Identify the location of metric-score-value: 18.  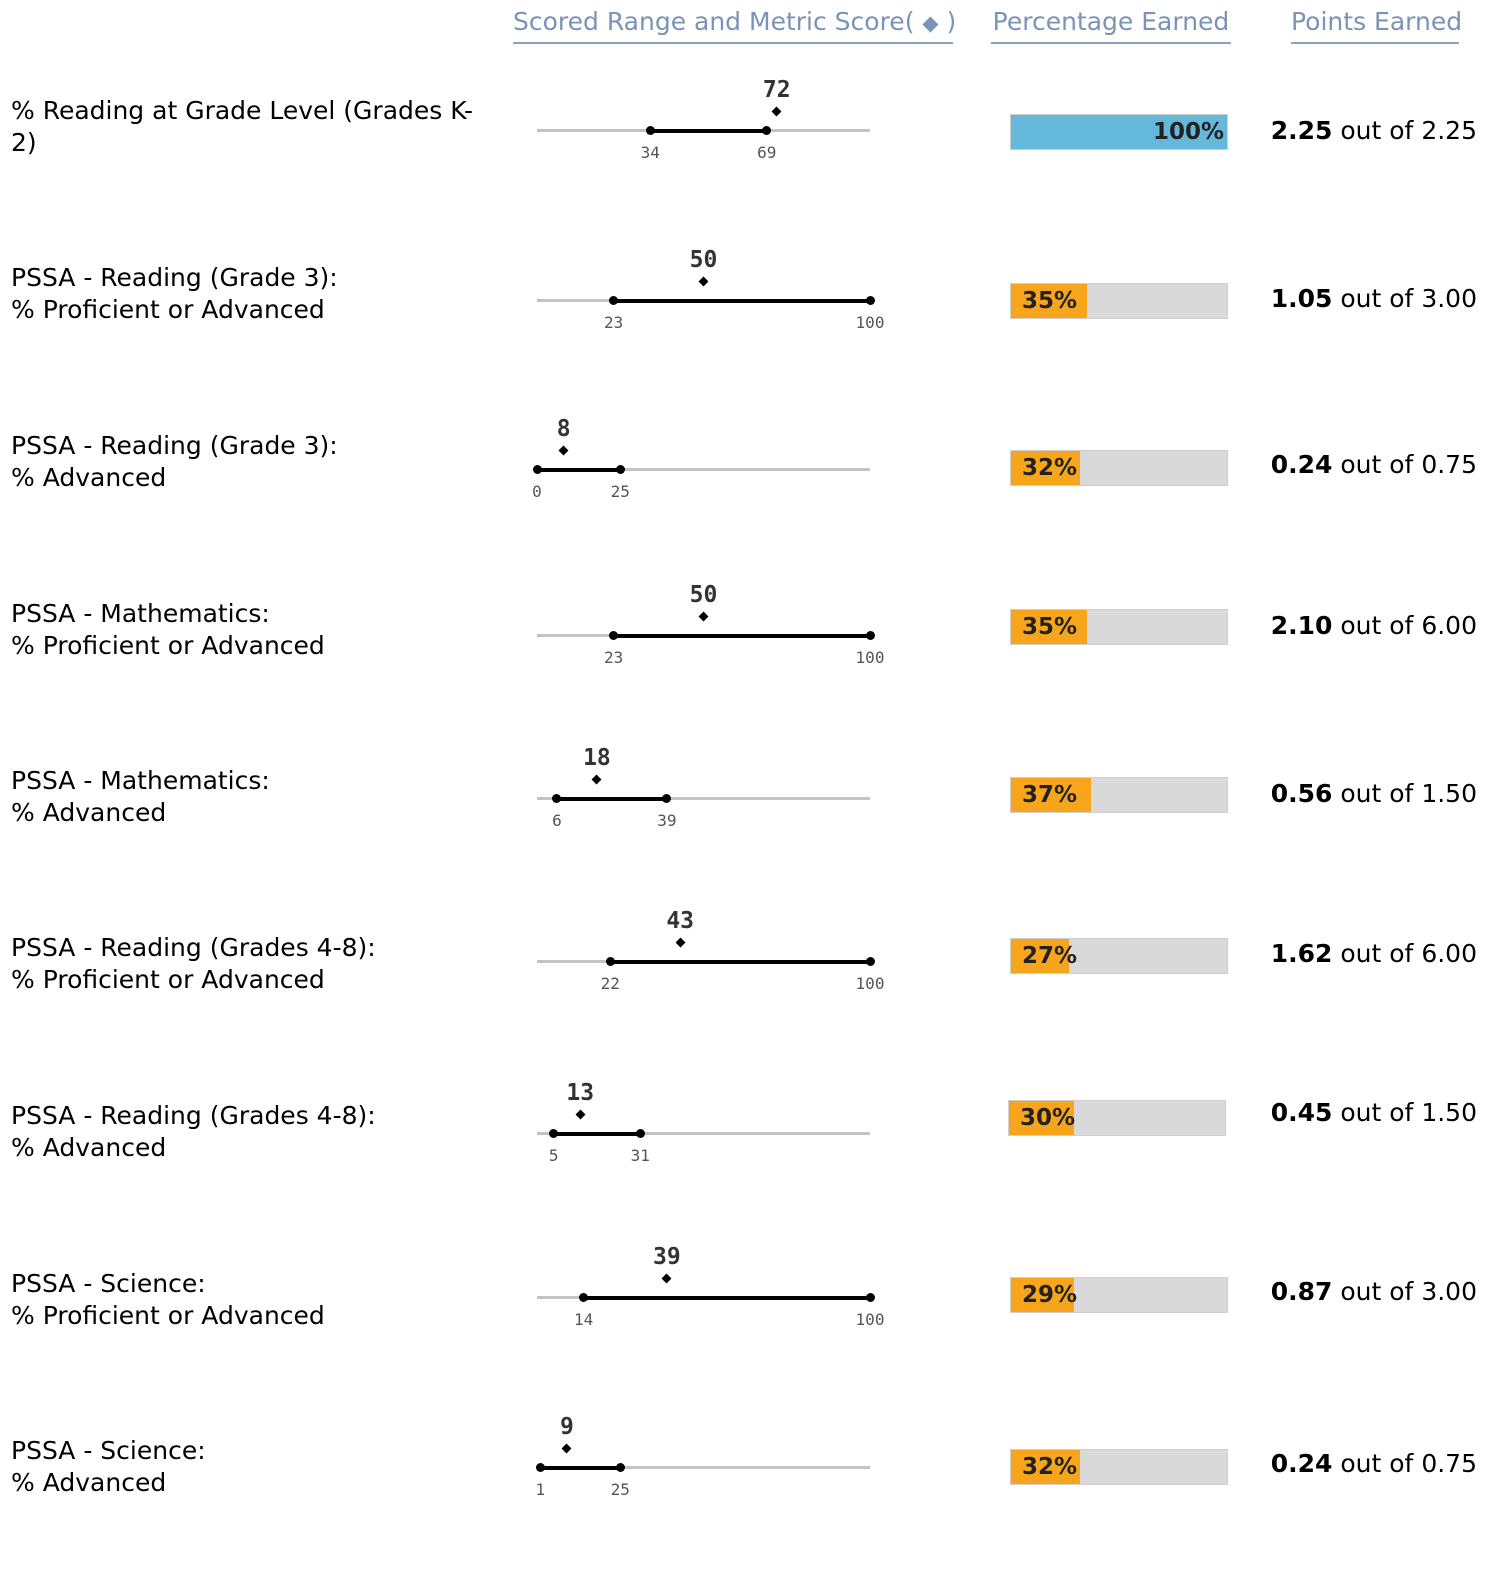
(597, 758).